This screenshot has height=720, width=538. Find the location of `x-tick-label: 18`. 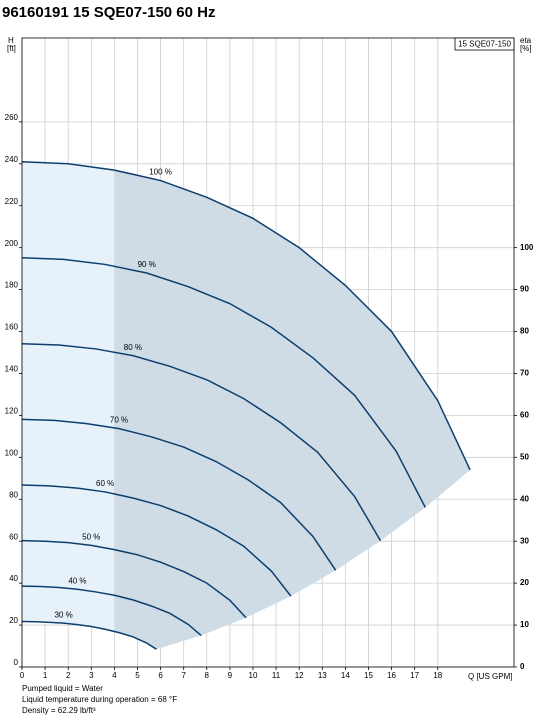

x-tick-label: 18 is located at coordinates (437, 675).